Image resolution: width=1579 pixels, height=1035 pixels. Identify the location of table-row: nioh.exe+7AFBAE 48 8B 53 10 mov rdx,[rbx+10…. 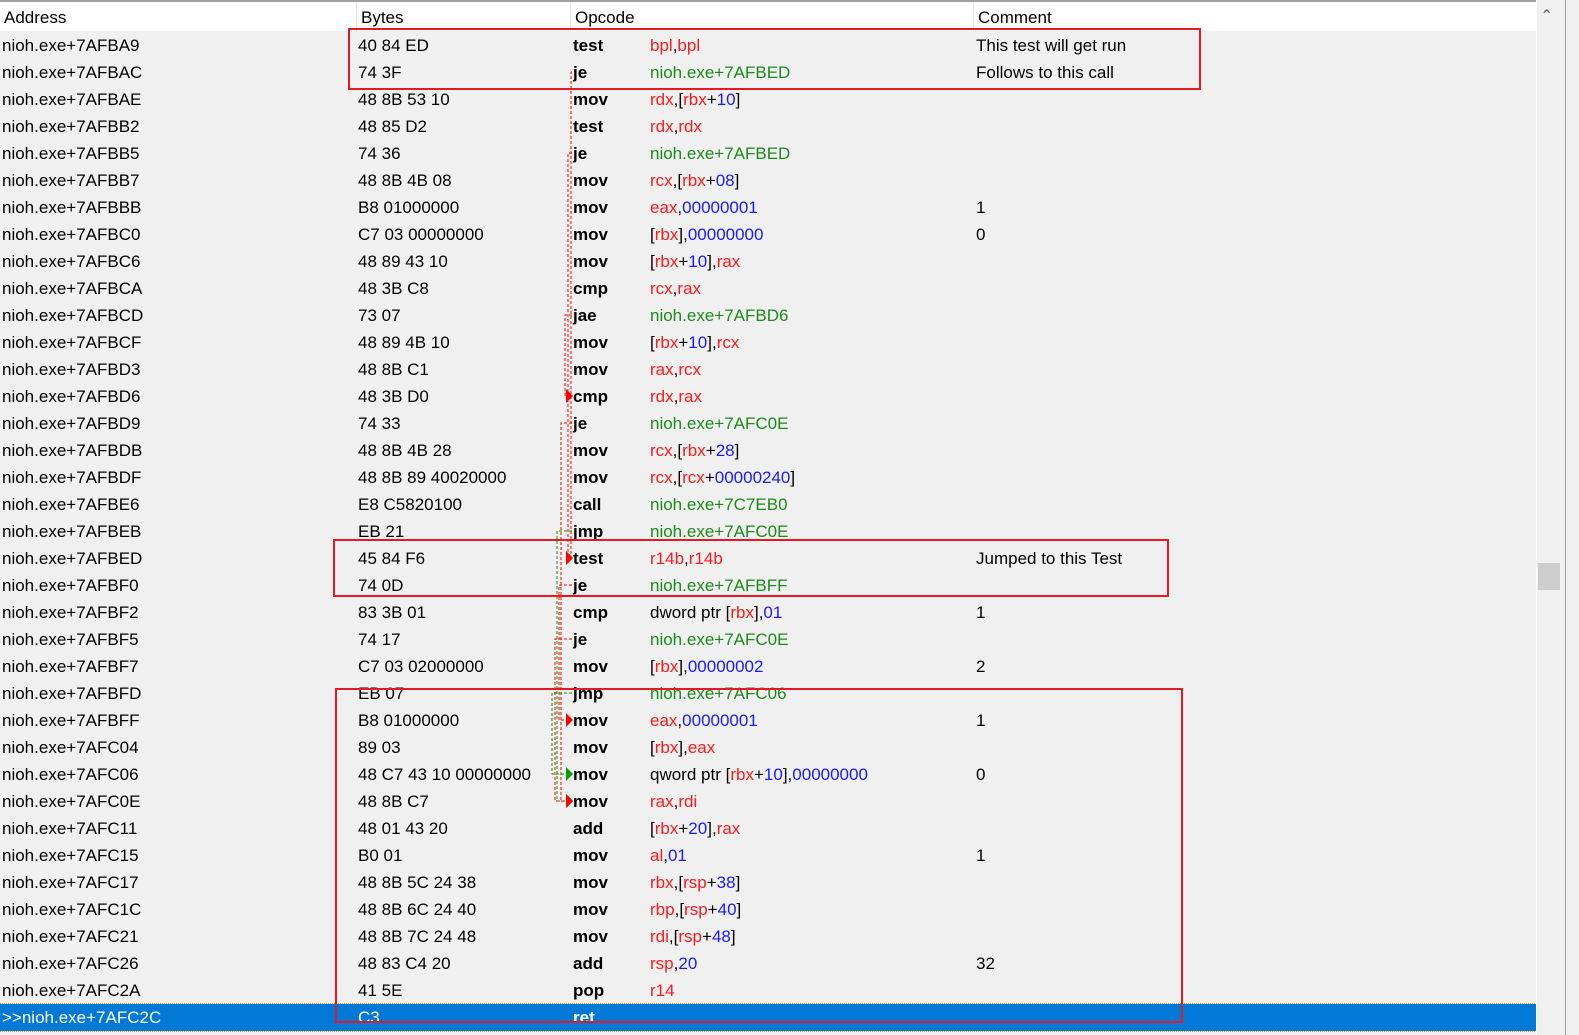
(768, 99).